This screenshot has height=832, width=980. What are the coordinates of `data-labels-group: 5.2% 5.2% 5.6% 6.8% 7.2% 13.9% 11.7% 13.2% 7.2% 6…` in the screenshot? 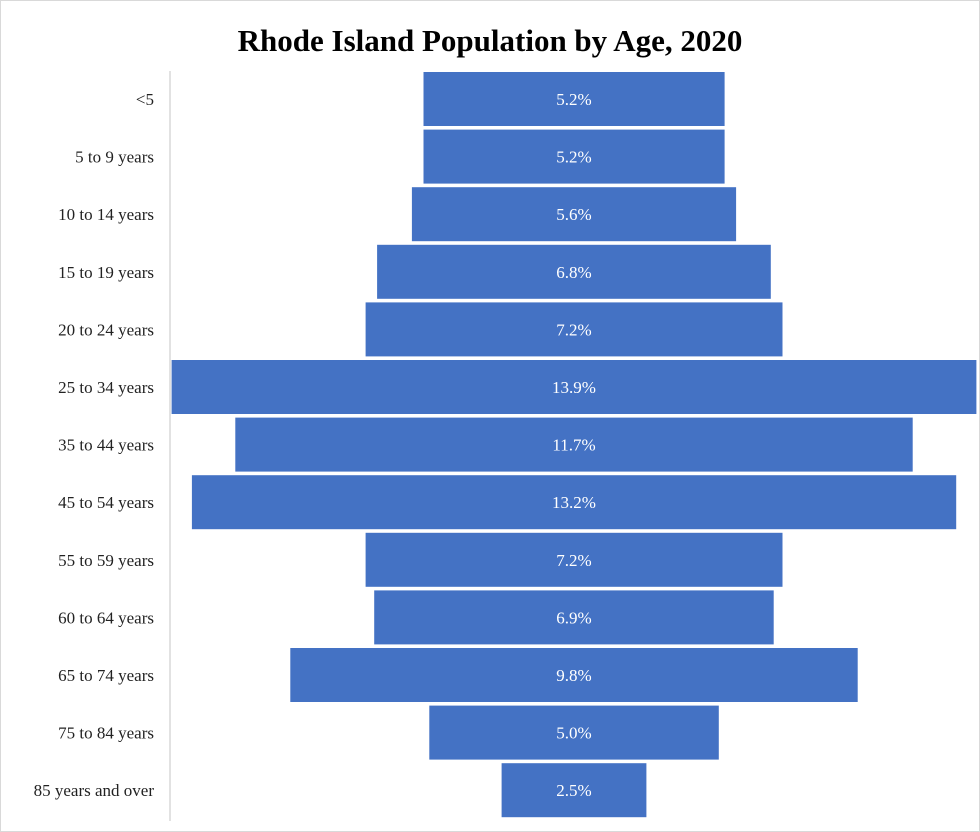 It's located at (574, 445).